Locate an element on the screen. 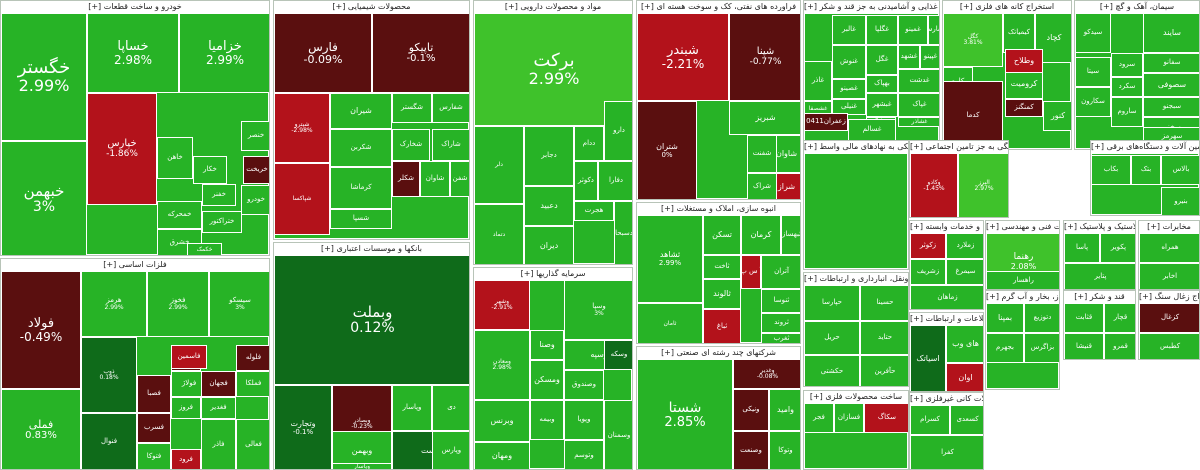  tile-شاوان: شاوان is located at coordinates (435, 179).